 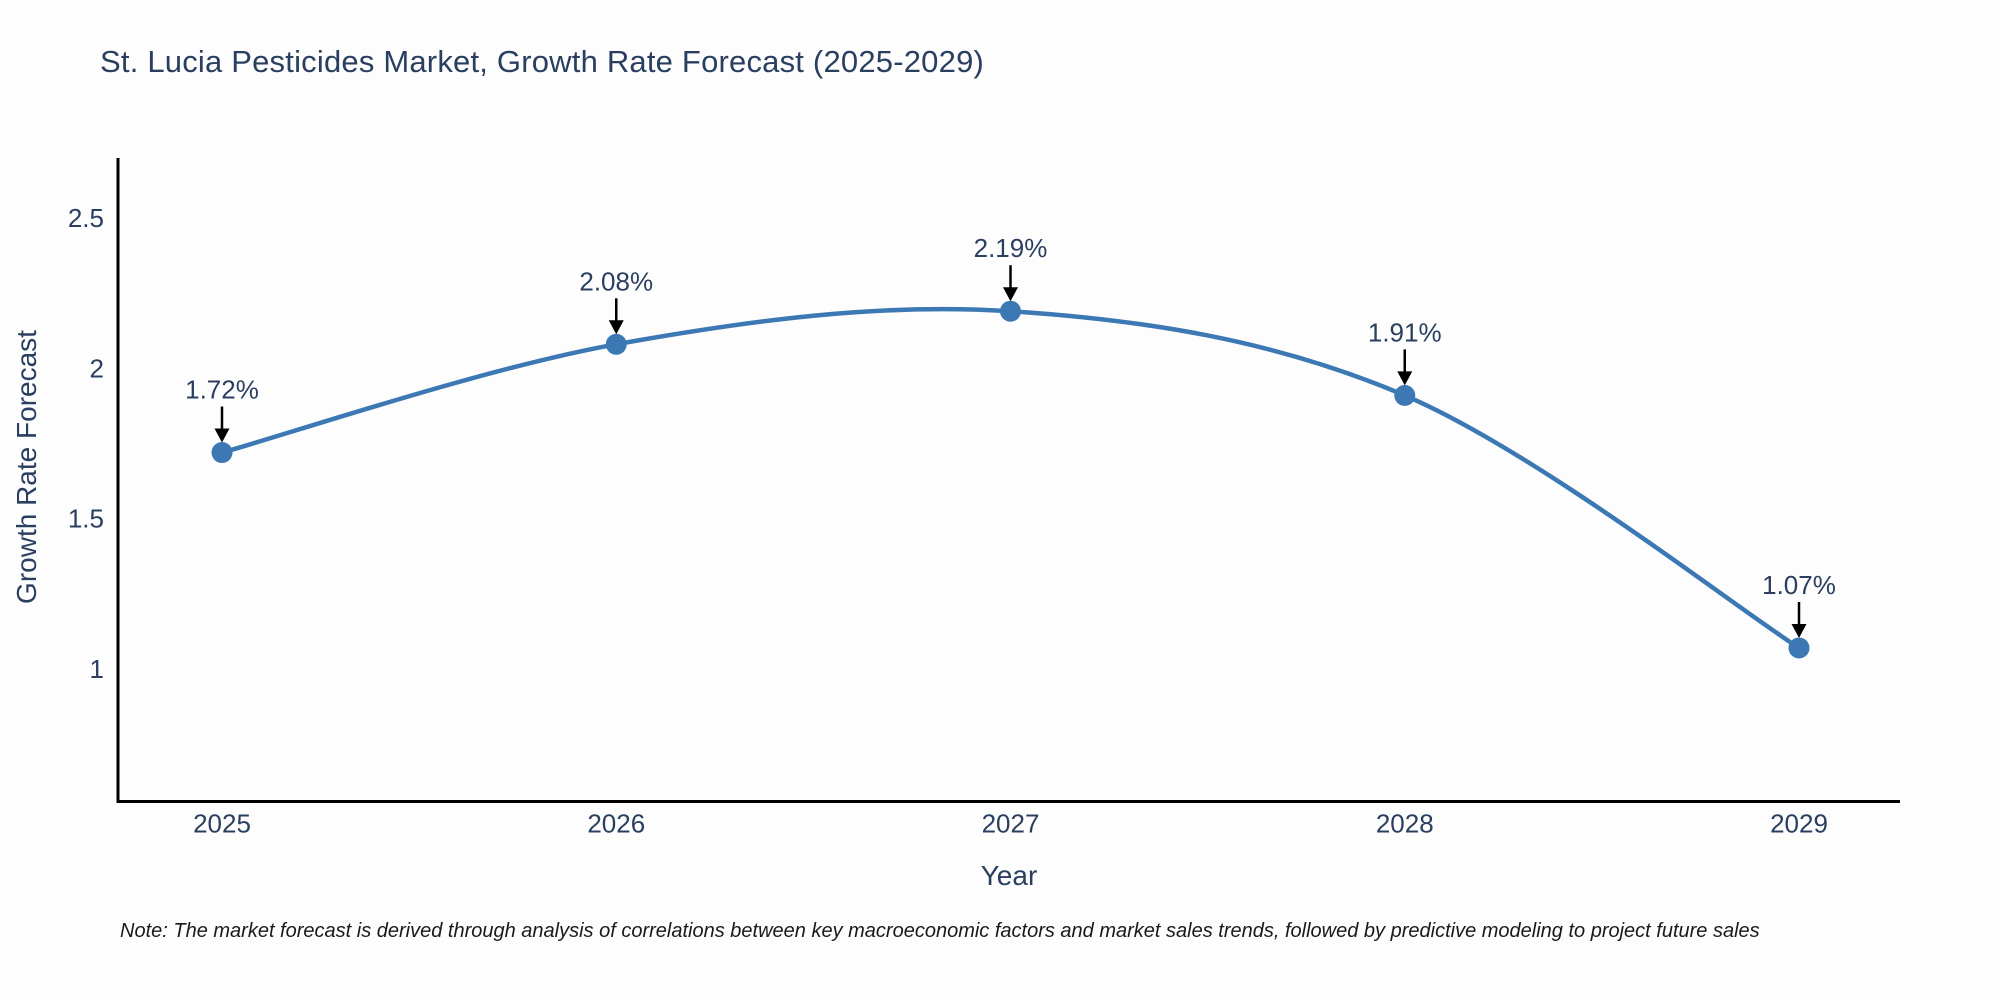 I want to click on y-tick-label: 2.5, so click(x=86, y=218).